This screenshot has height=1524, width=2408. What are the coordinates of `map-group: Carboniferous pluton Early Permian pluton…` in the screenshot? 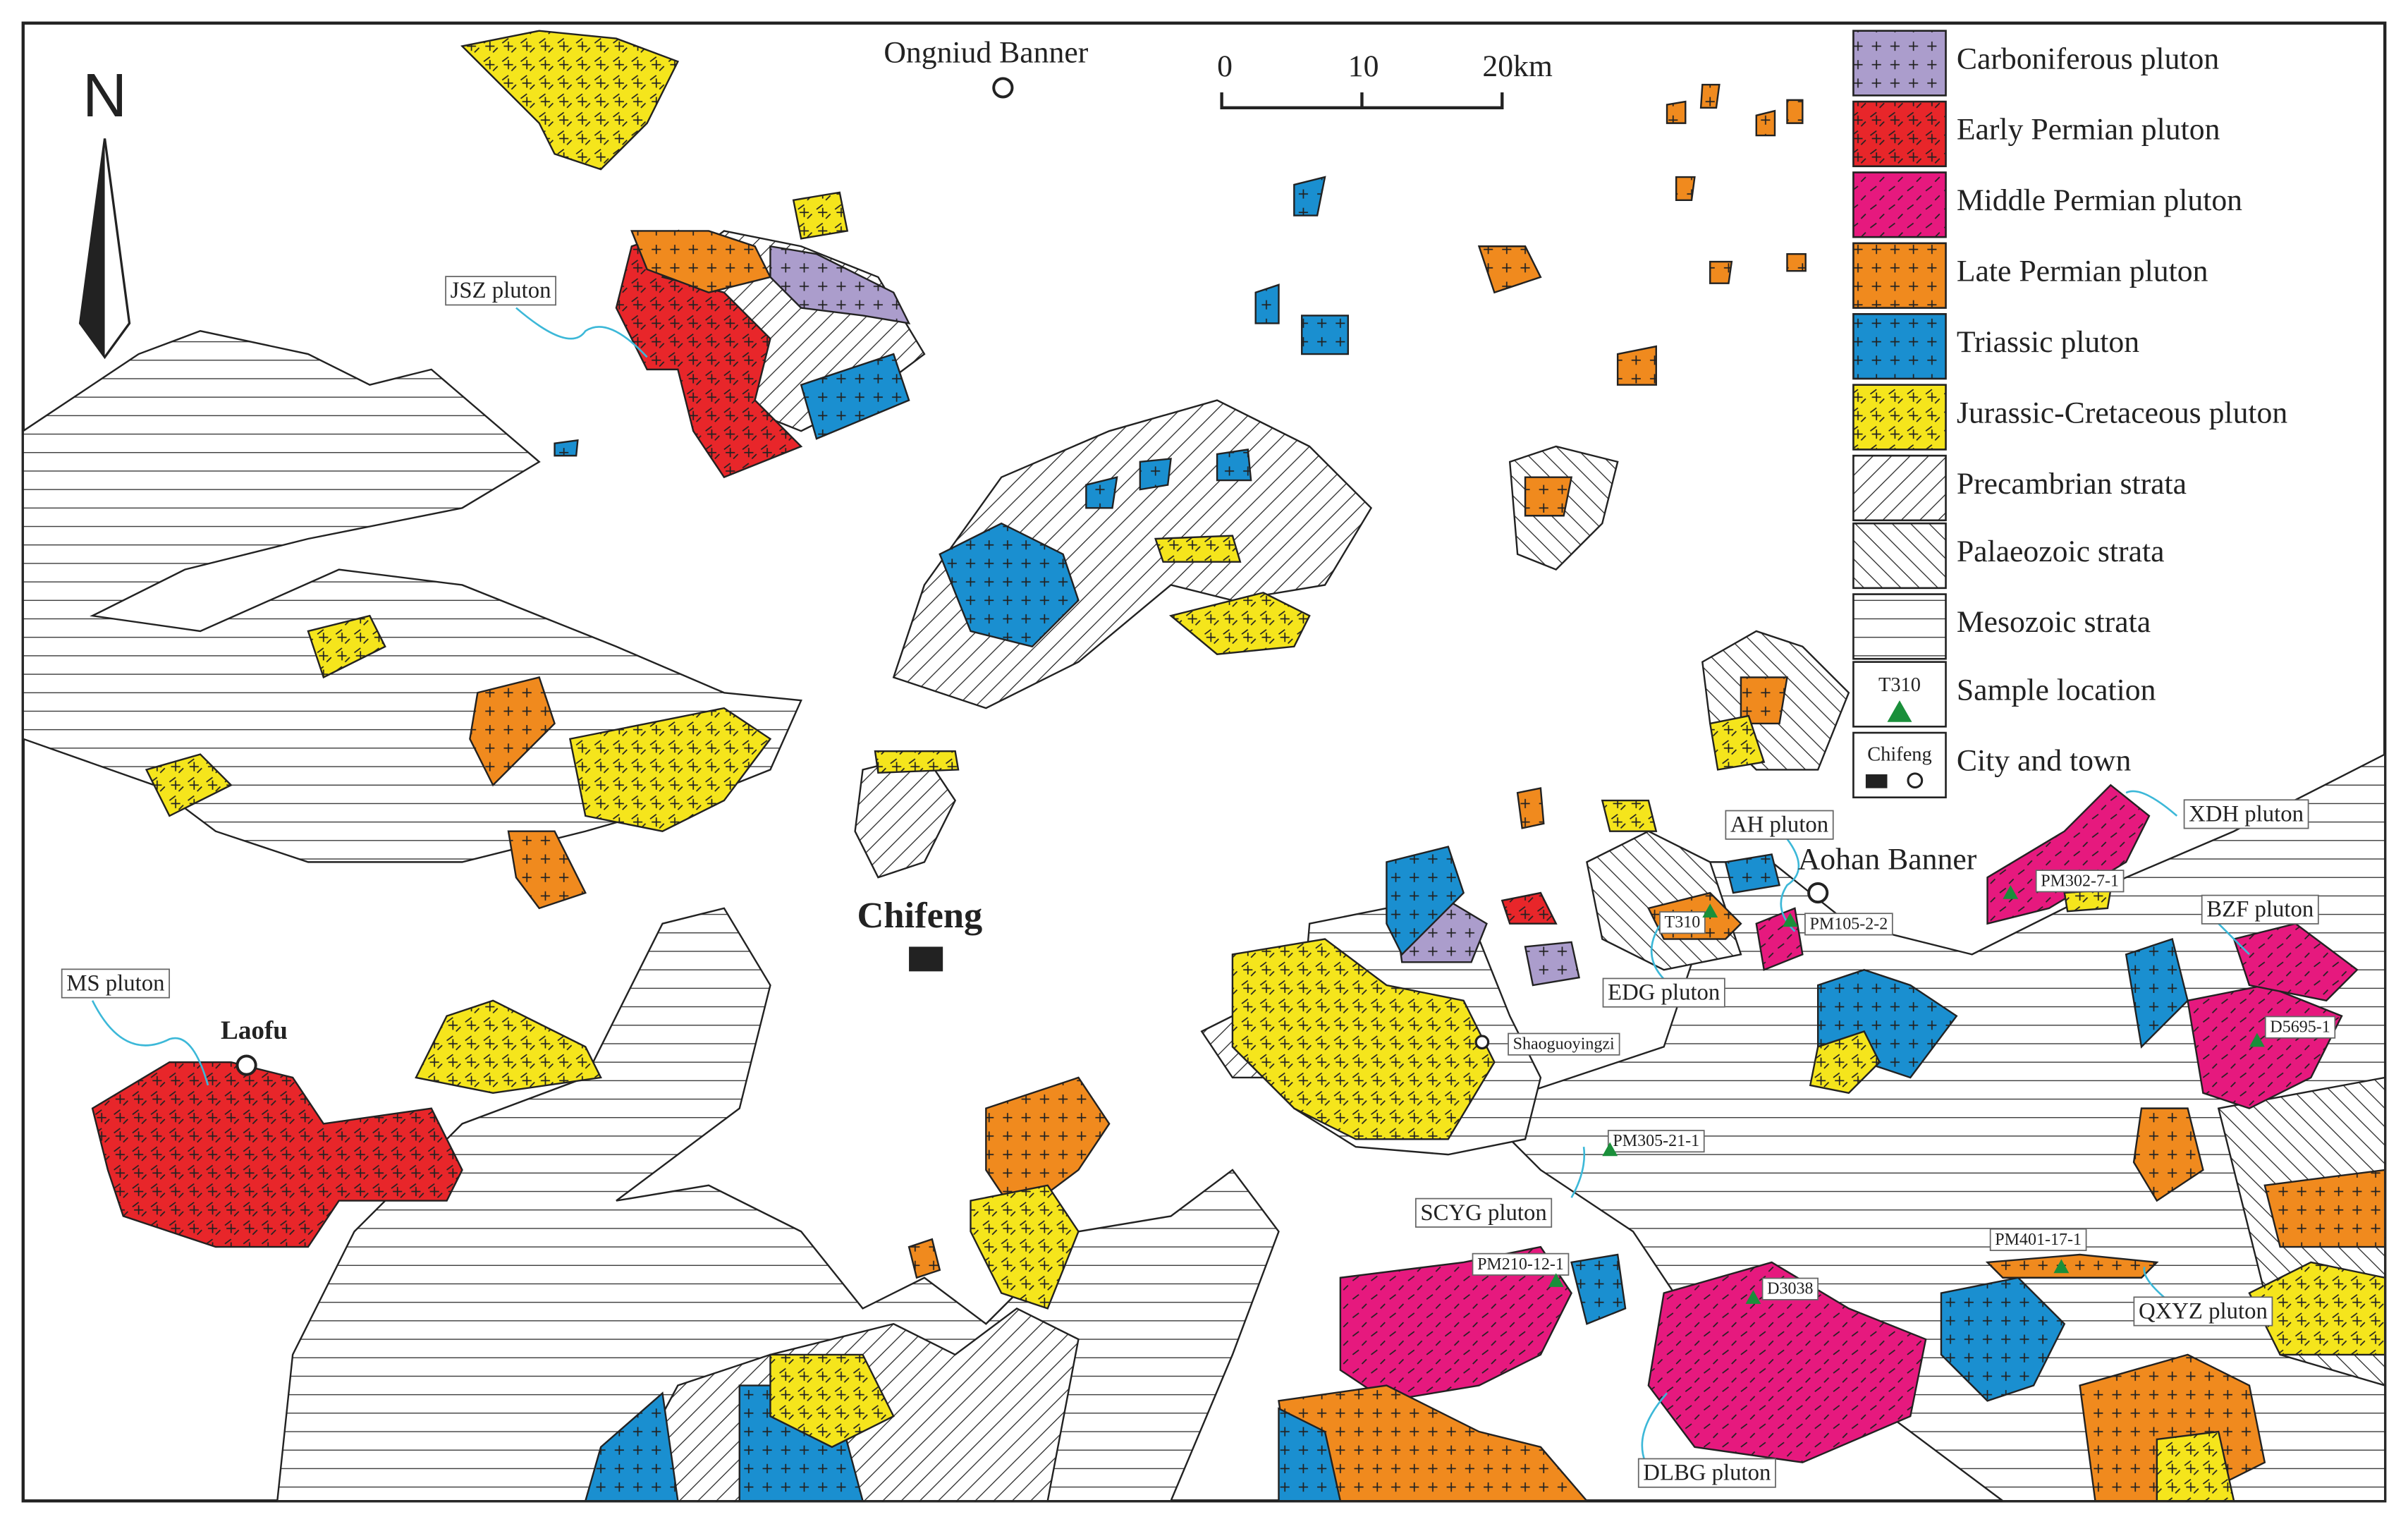 It's located at (2070, 414).